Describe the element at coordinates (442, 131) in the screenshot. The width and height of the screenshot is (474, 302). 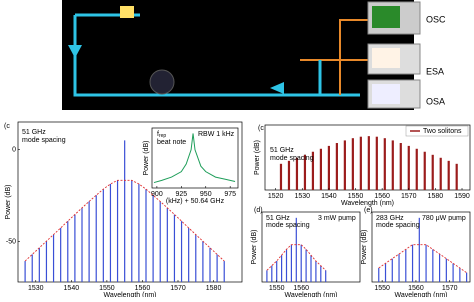
I see `legend-label: Two solitons` at that location.